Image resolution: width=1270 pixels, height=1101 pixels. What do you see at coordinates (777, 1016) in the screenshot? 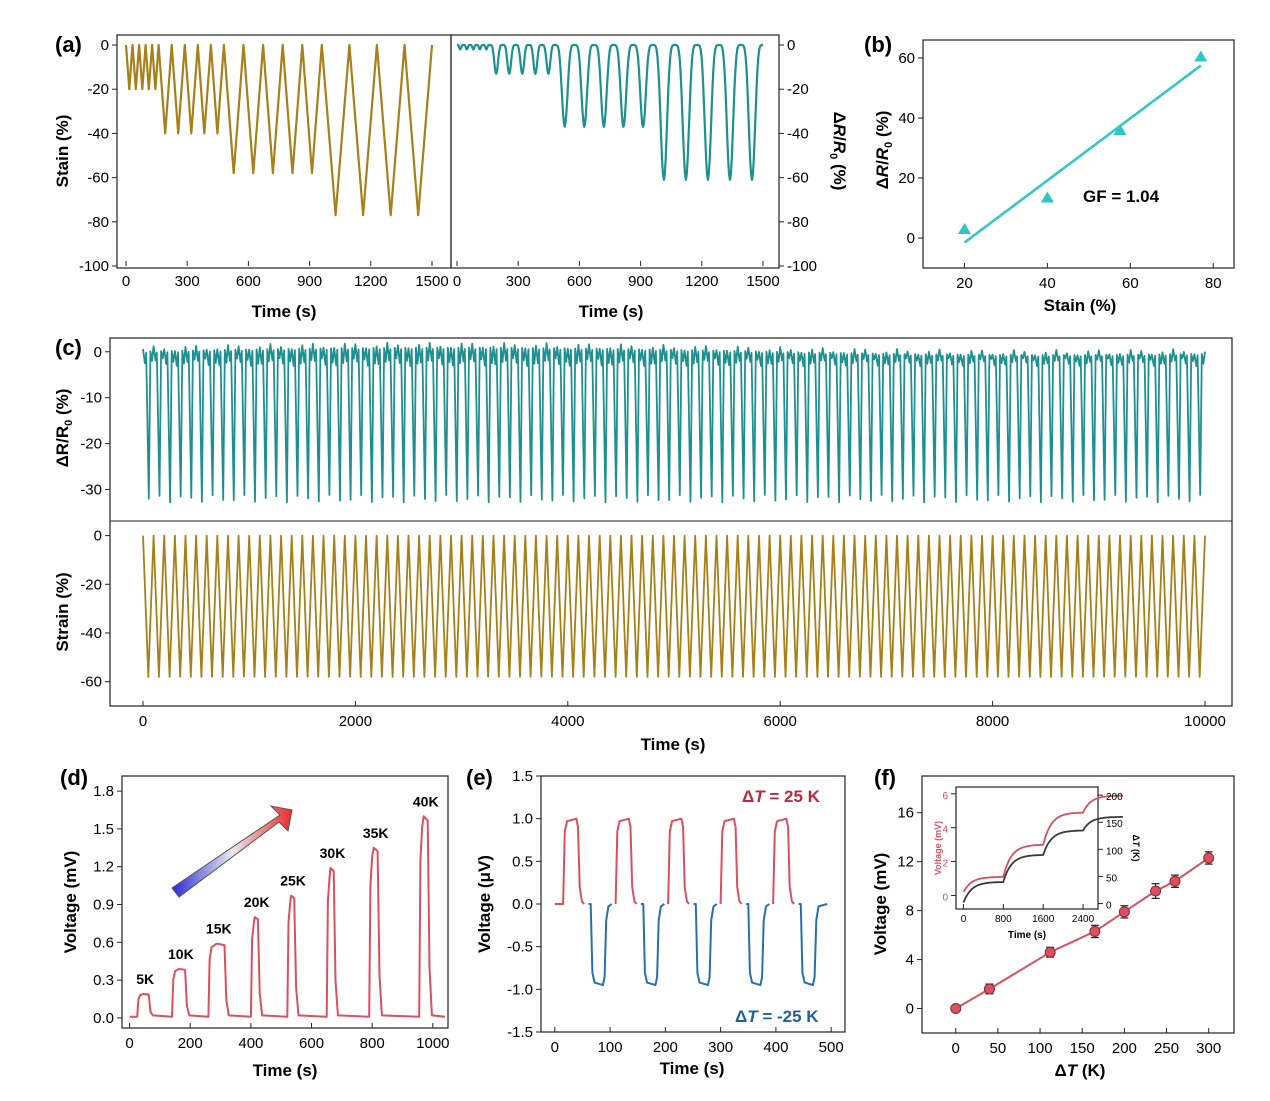
I see `panel-e-series2-label: ΔT = -25 K` at bounding box center [777, 1016].